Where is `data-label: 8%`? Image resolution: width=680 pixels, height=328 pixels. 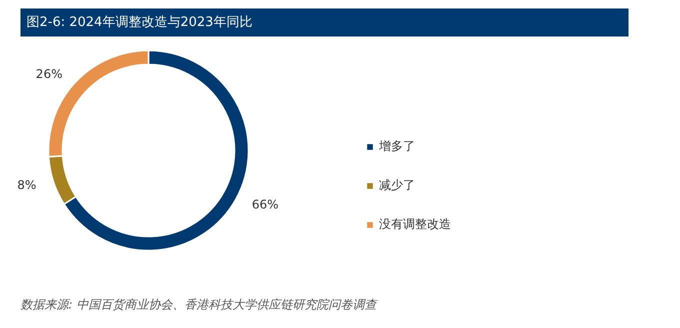
data-label: 8% is located at coordinates (26, 185).